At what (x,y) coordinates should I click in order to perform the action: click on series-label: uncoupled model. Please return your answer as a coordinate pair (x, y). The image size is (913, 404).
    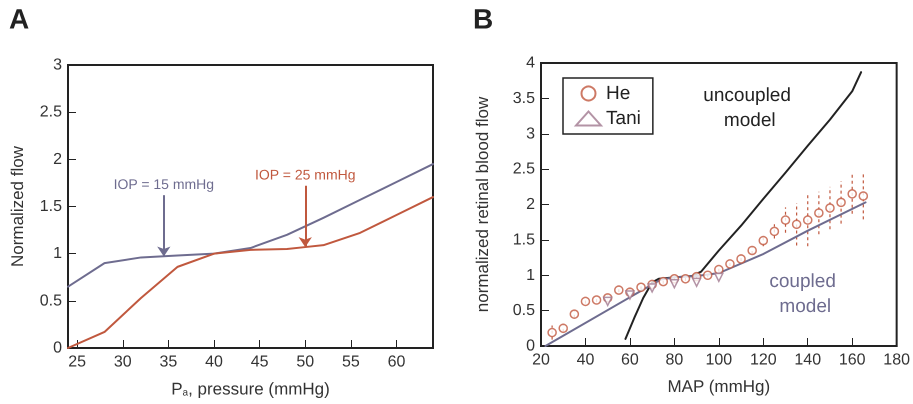
    Looking at the image, I should click on (749, 107).